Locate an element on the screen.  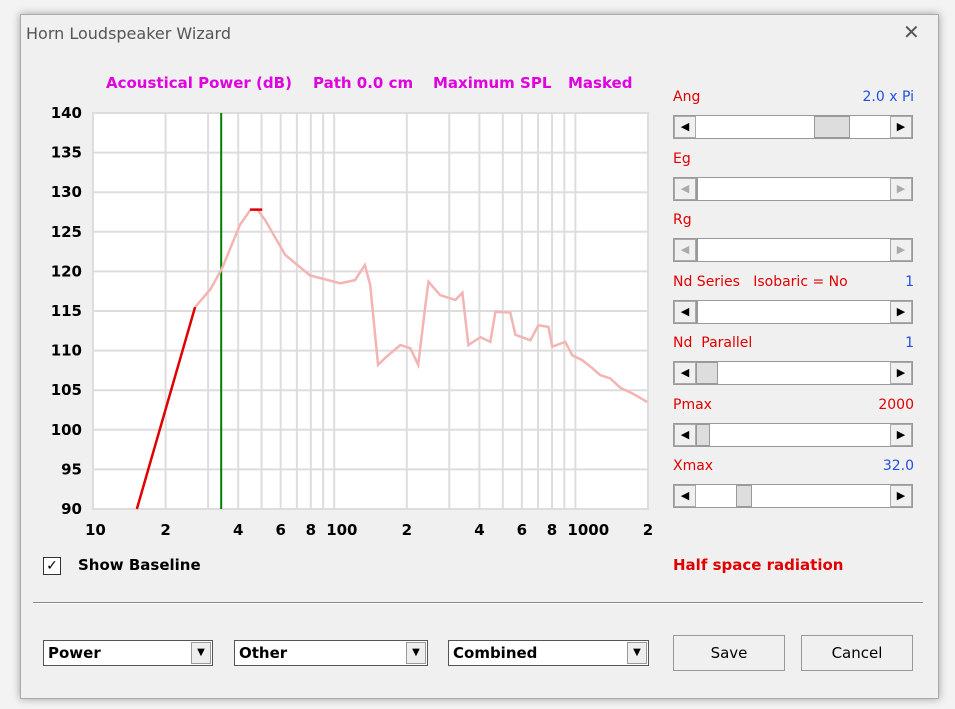
chart-title: Maximum SPL is located at coordinates (492, 83).